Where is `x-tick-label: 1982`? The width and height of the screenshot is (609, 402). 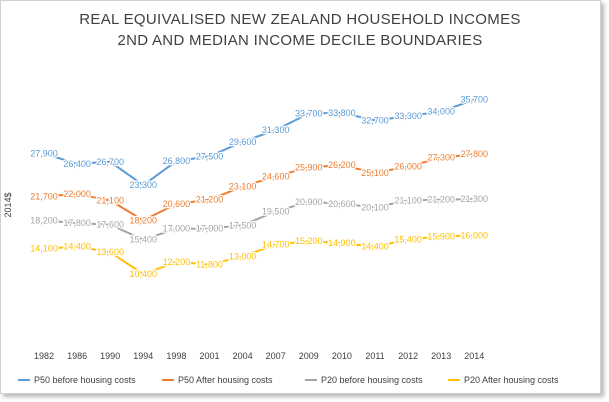 x-tick-label: 1982 is located at coordinates (44, 356).